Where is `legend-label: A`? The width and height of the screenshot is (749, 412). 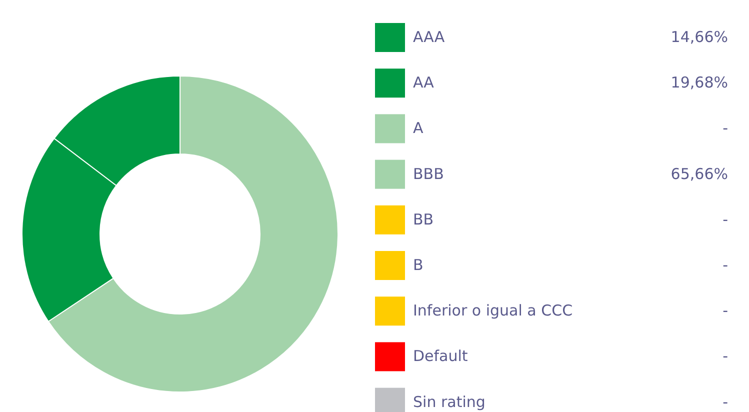
legend-label: A is located at coordinates (418, 128).